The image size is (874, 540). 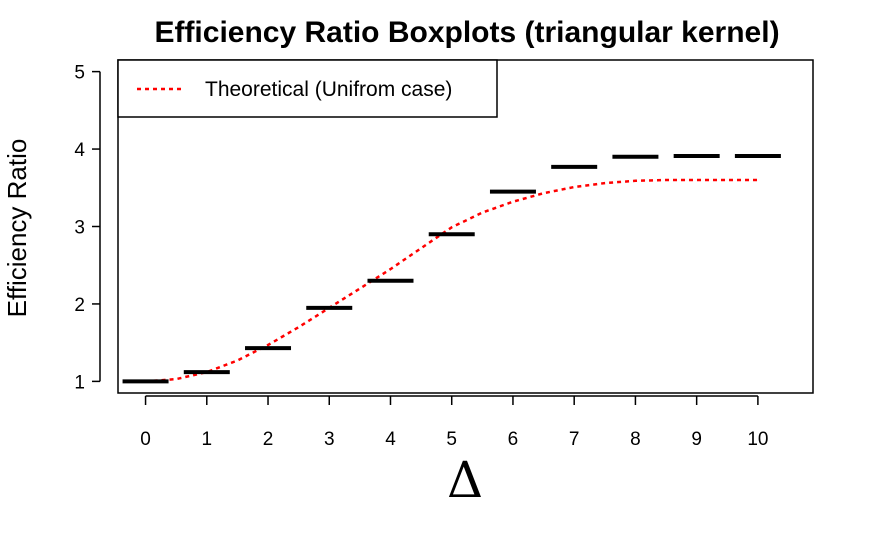 What do you see at coordinates (451, 439) in the screenshot?
I see `x-tick-label: 5` at bounding box center [451, 439].